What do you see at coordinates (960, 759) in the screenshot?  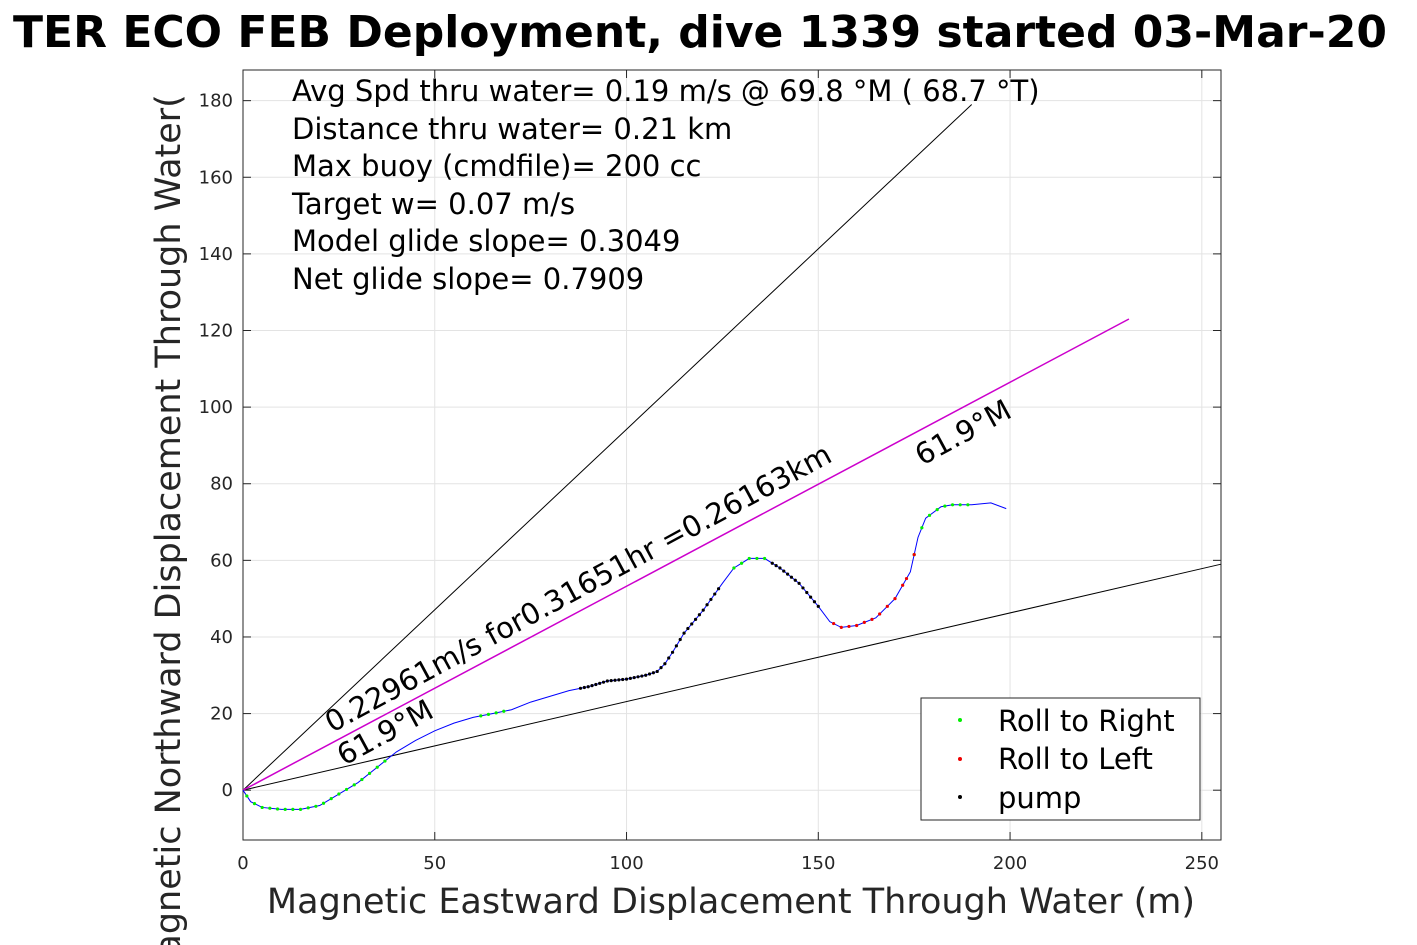 I see `legend-marker-roll-left` at bounding box center [960, 759].